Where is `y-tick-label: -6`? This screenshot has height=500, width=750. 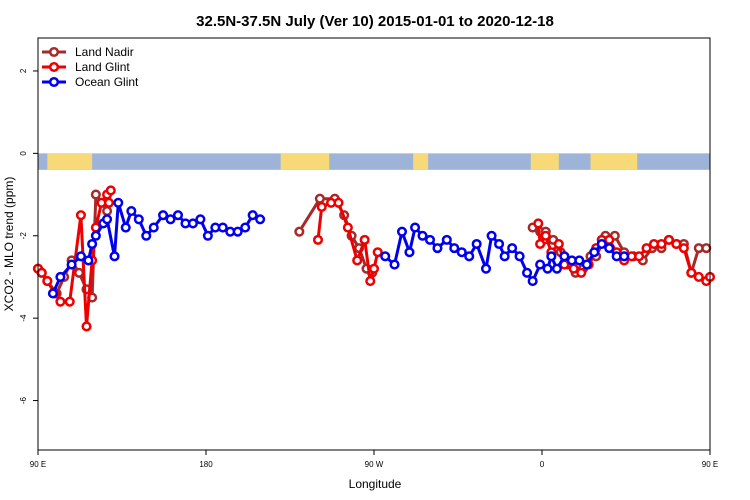 y-tick-label: -6 is located at coordinates (23, 400).